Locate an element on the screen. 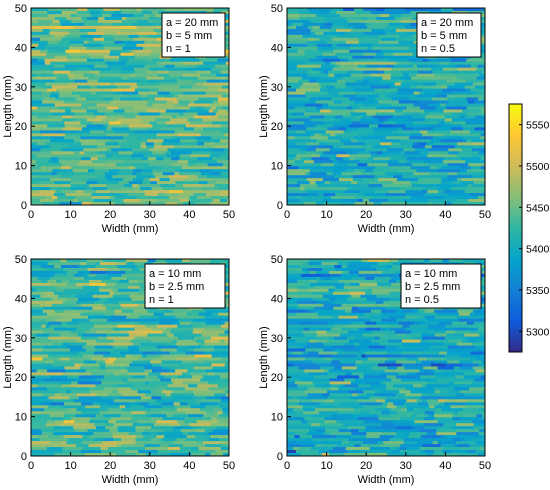 The width and height of the screenshot is (550, 490). colorbar-tick-label: 5350 is located at coordinates (538, 291).